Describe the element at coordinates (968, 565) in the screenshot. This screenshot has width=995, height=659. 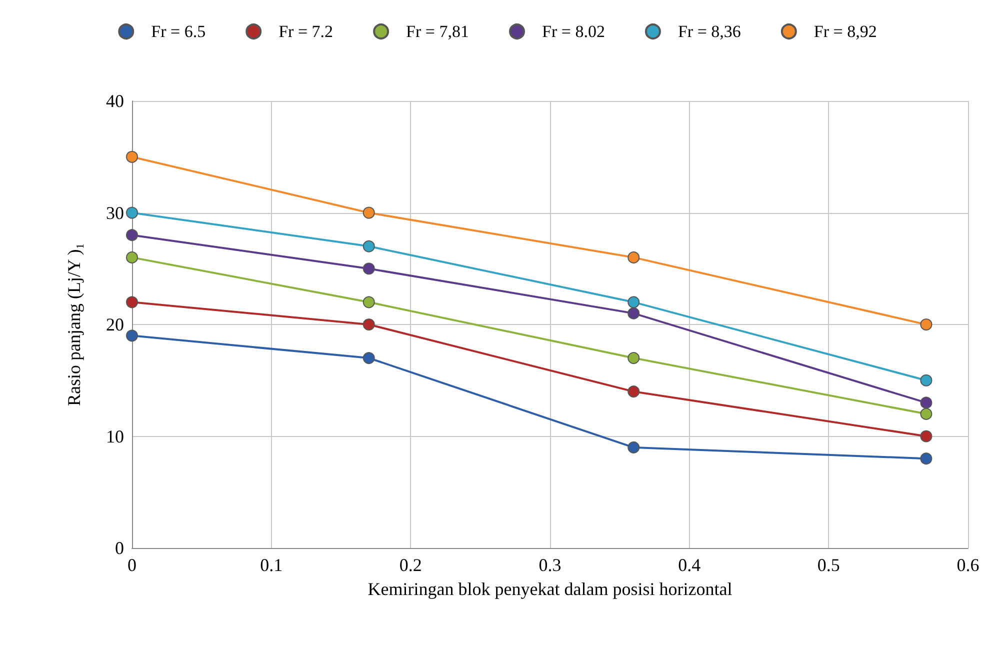
I see `x-tick-label: 0.6` at that location.